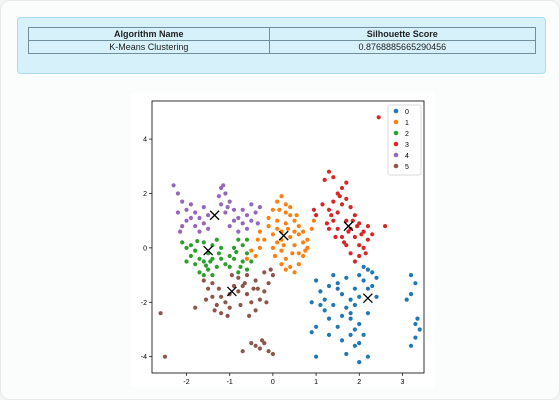  Describe the element at coordinates (316, 382) in the screenshot. I see `x-tick-label: 1` at that location.